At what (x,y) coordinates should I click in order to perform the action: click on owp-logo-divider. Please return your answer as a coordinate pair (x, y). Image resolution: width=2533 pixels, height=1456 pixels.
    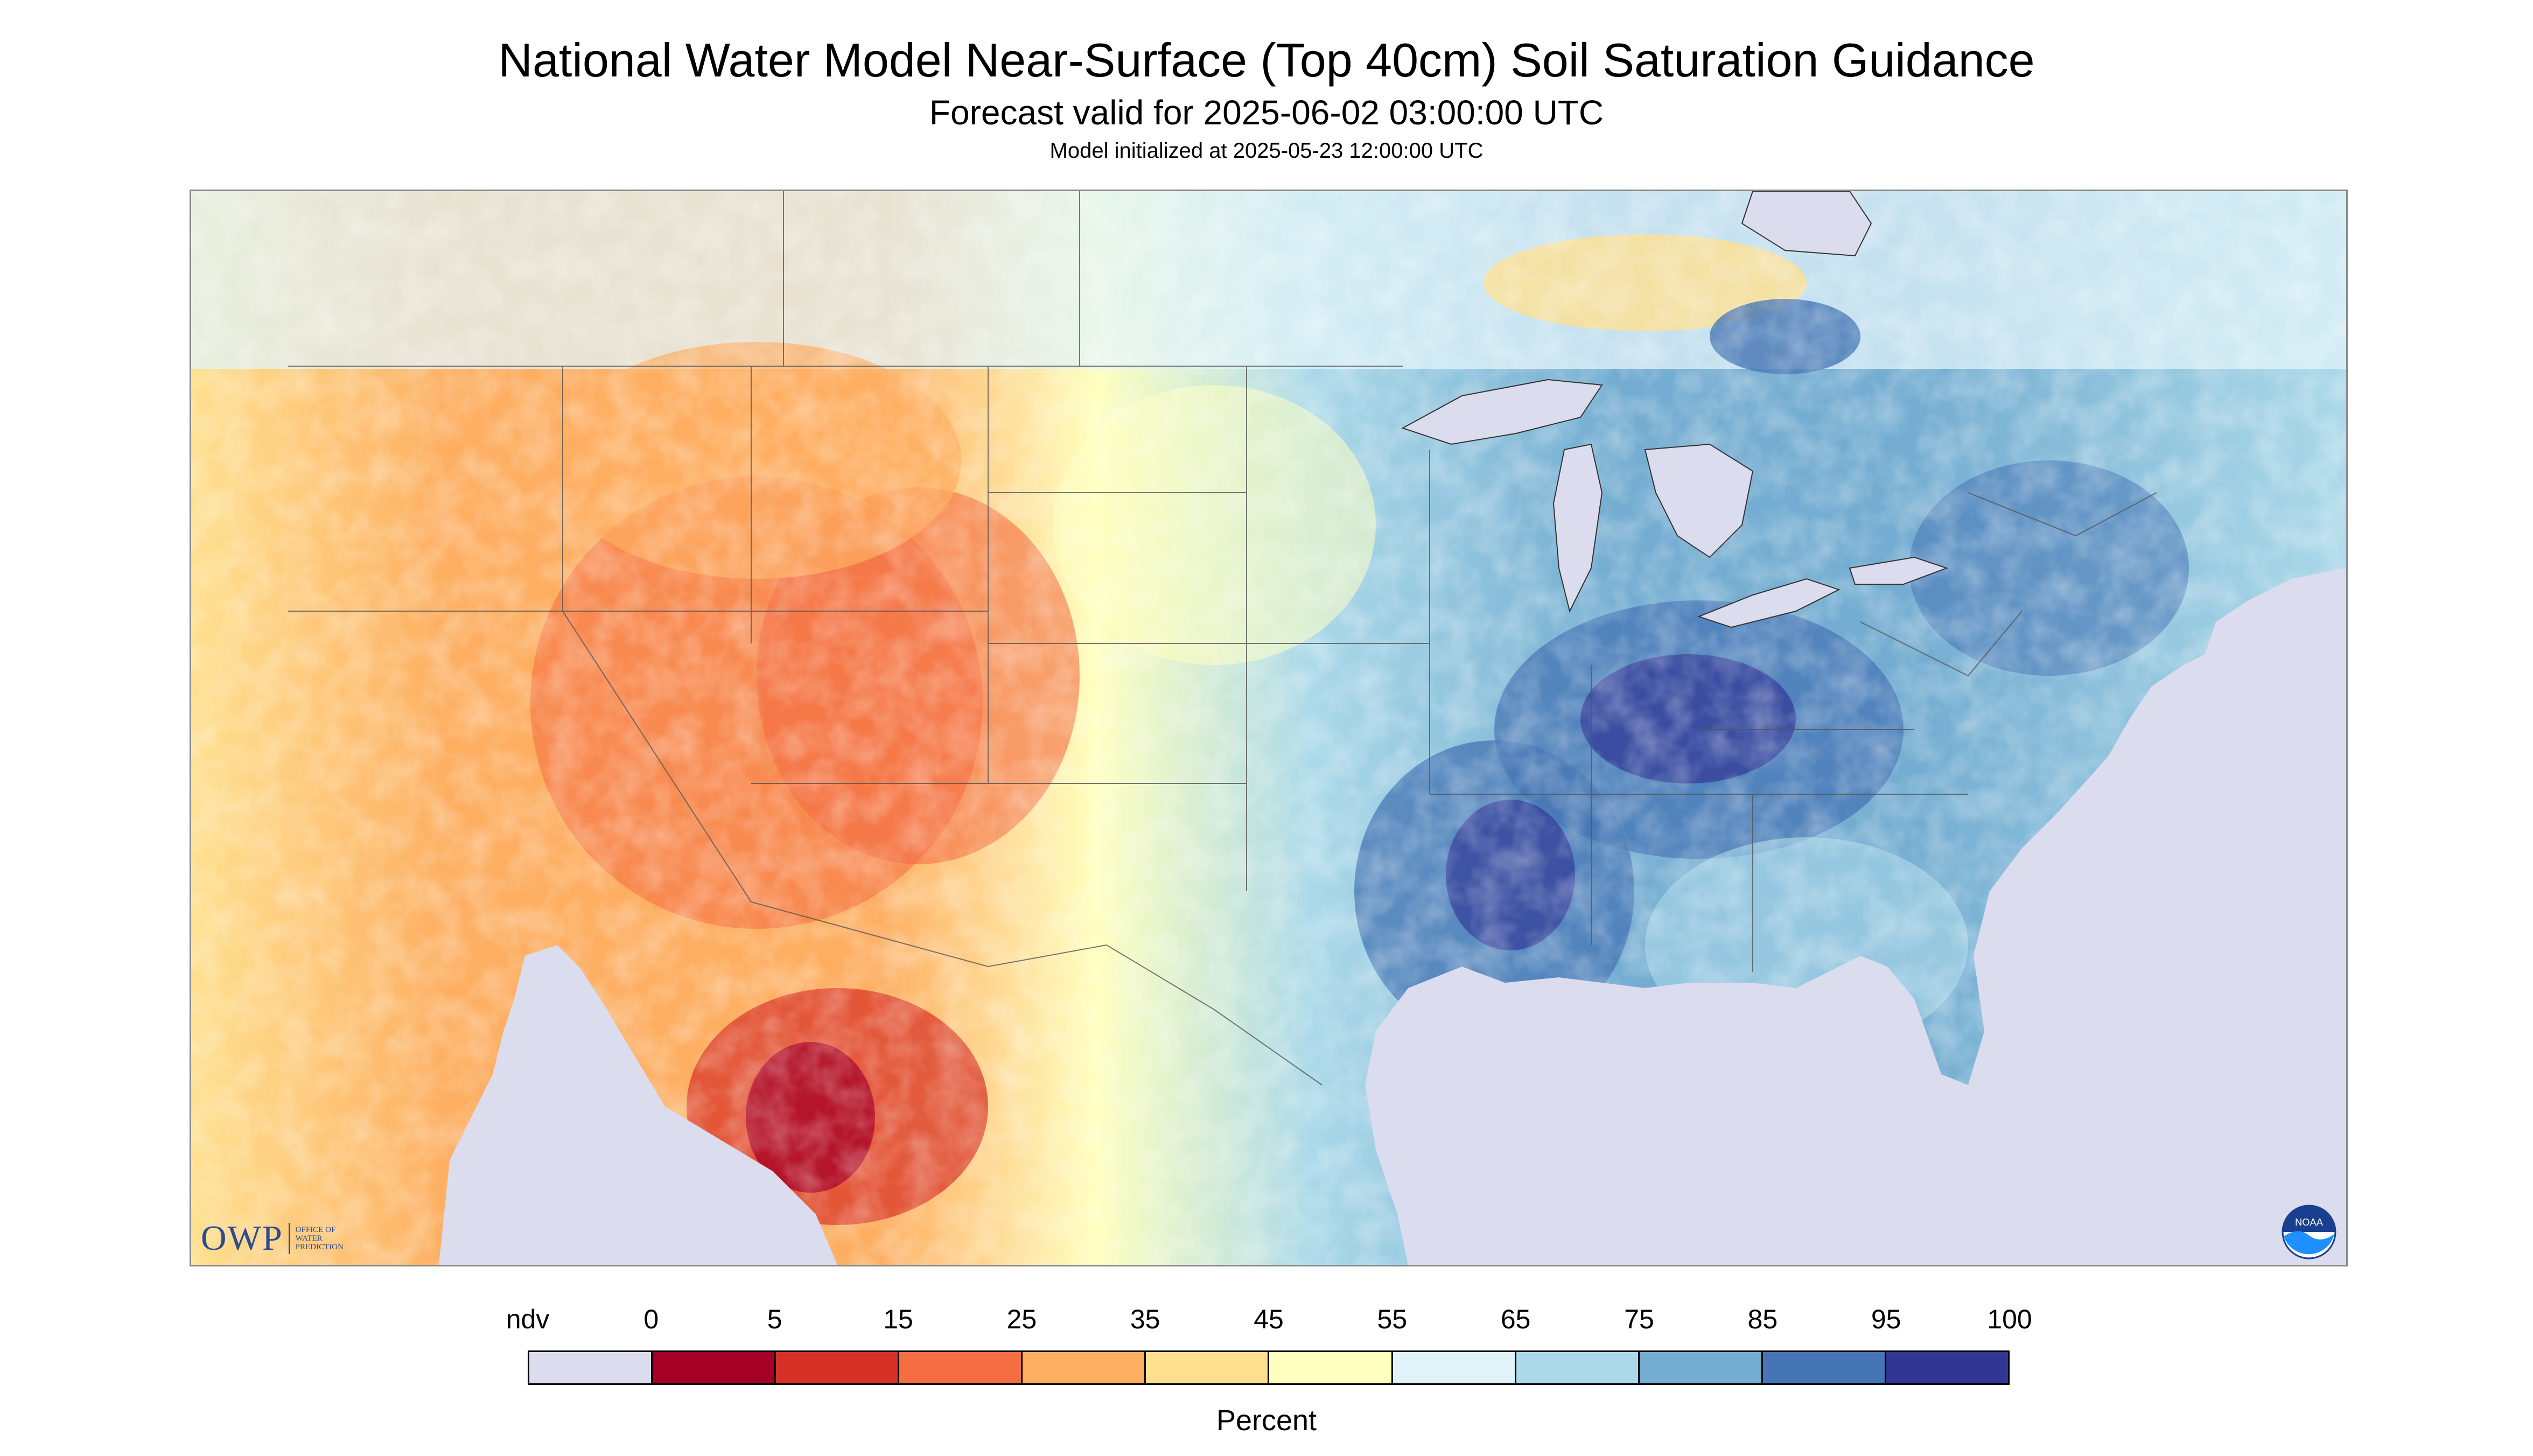
    Looking at the image, I should click on (289, 1238).